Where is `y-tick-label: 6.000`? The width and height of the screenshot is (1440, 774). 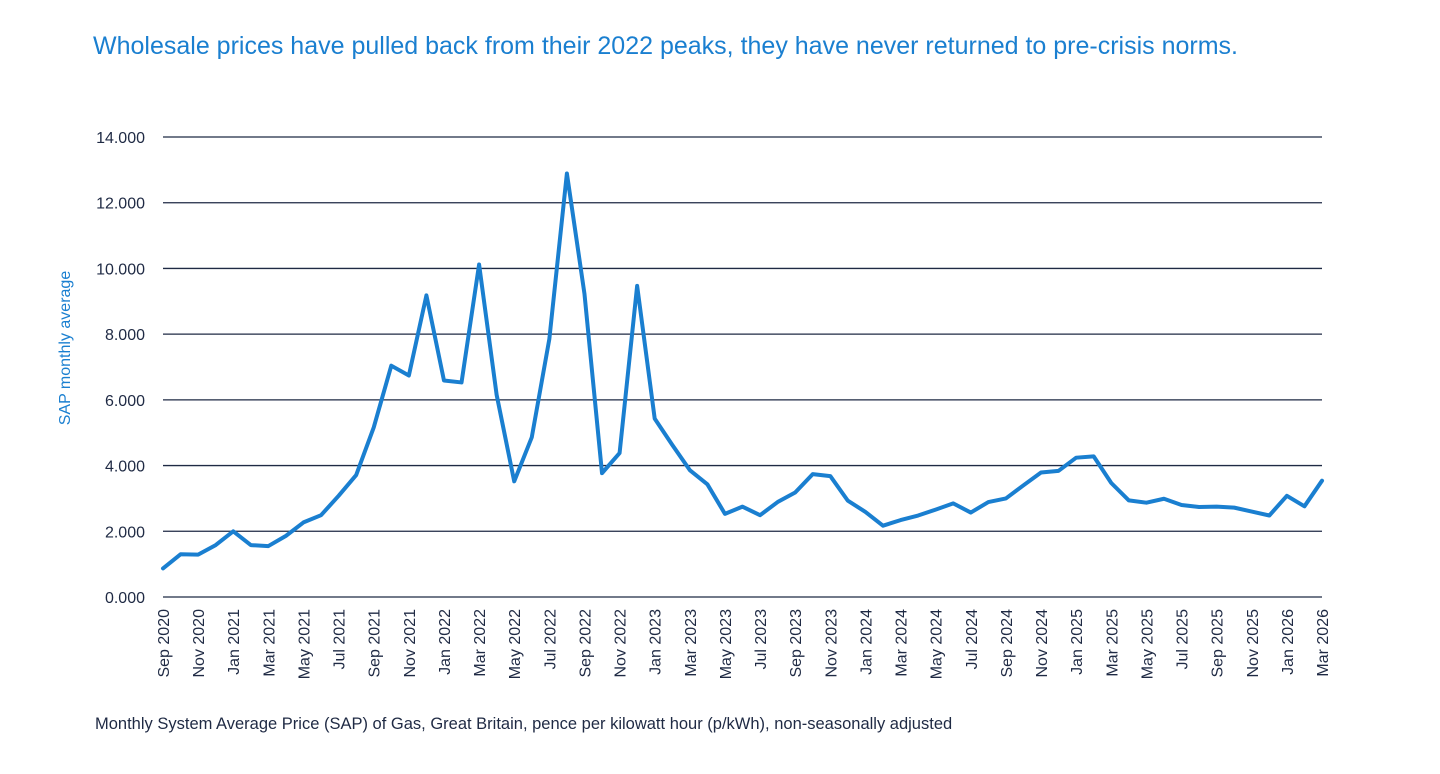 y-tick-label: 6.000 is located at coordinates (125, 401).